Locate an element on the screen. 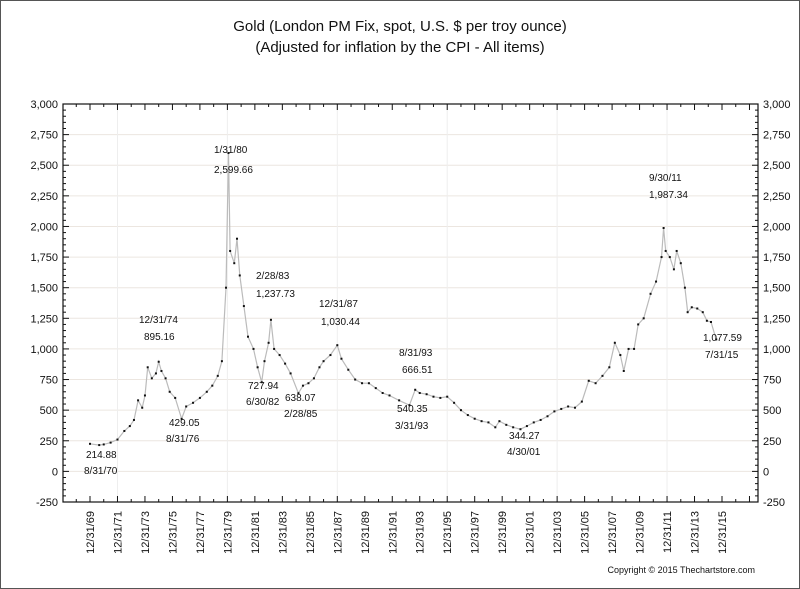  y-tick-label-right: 1,250 is located at coordinates (777, 319).